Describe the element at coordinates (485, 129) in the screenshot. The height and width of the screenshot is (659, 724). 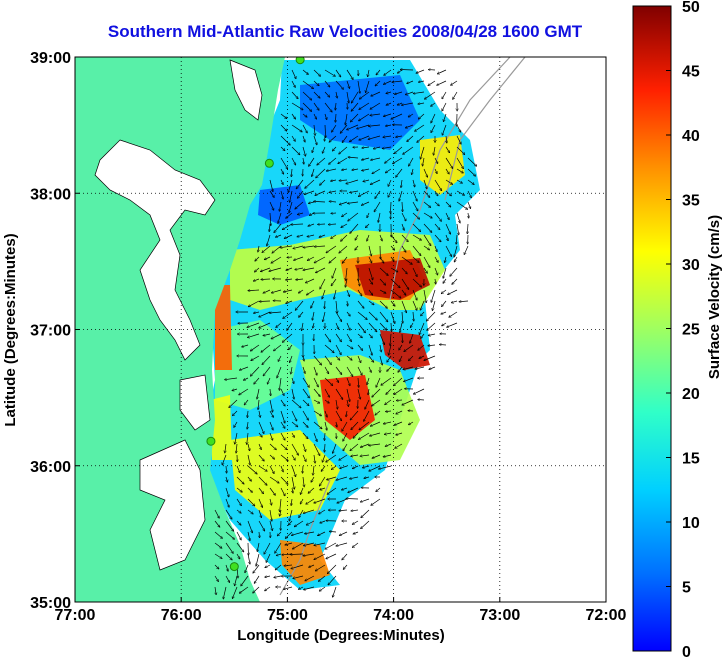
I see `bathymetry-line` at that location.